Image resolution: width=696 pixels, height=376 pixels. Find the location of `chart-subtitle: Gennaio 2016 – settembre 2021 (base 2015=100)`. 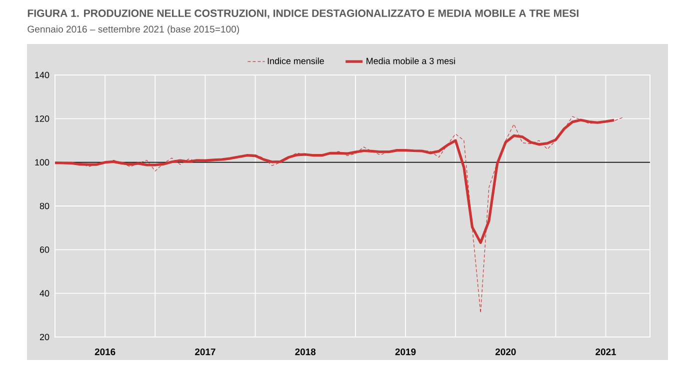

chart-subtitle: Gennaio 2016 – settembre 2021 (base 2015=100) is located at coordinates (133, 30).